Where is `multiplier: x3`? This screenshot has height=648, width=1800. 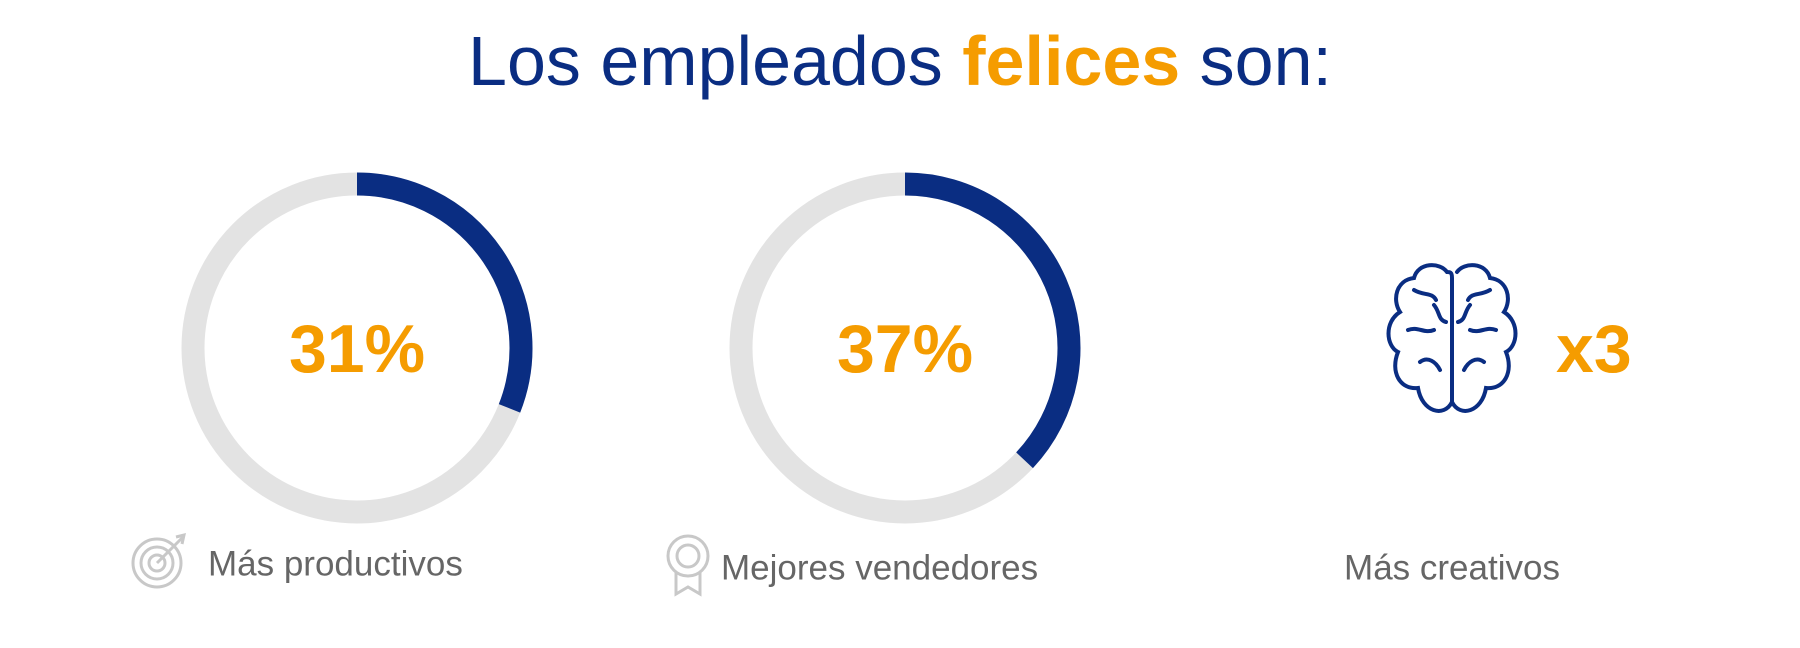 multiplier: x3 is located at coordinates (1594, 349).